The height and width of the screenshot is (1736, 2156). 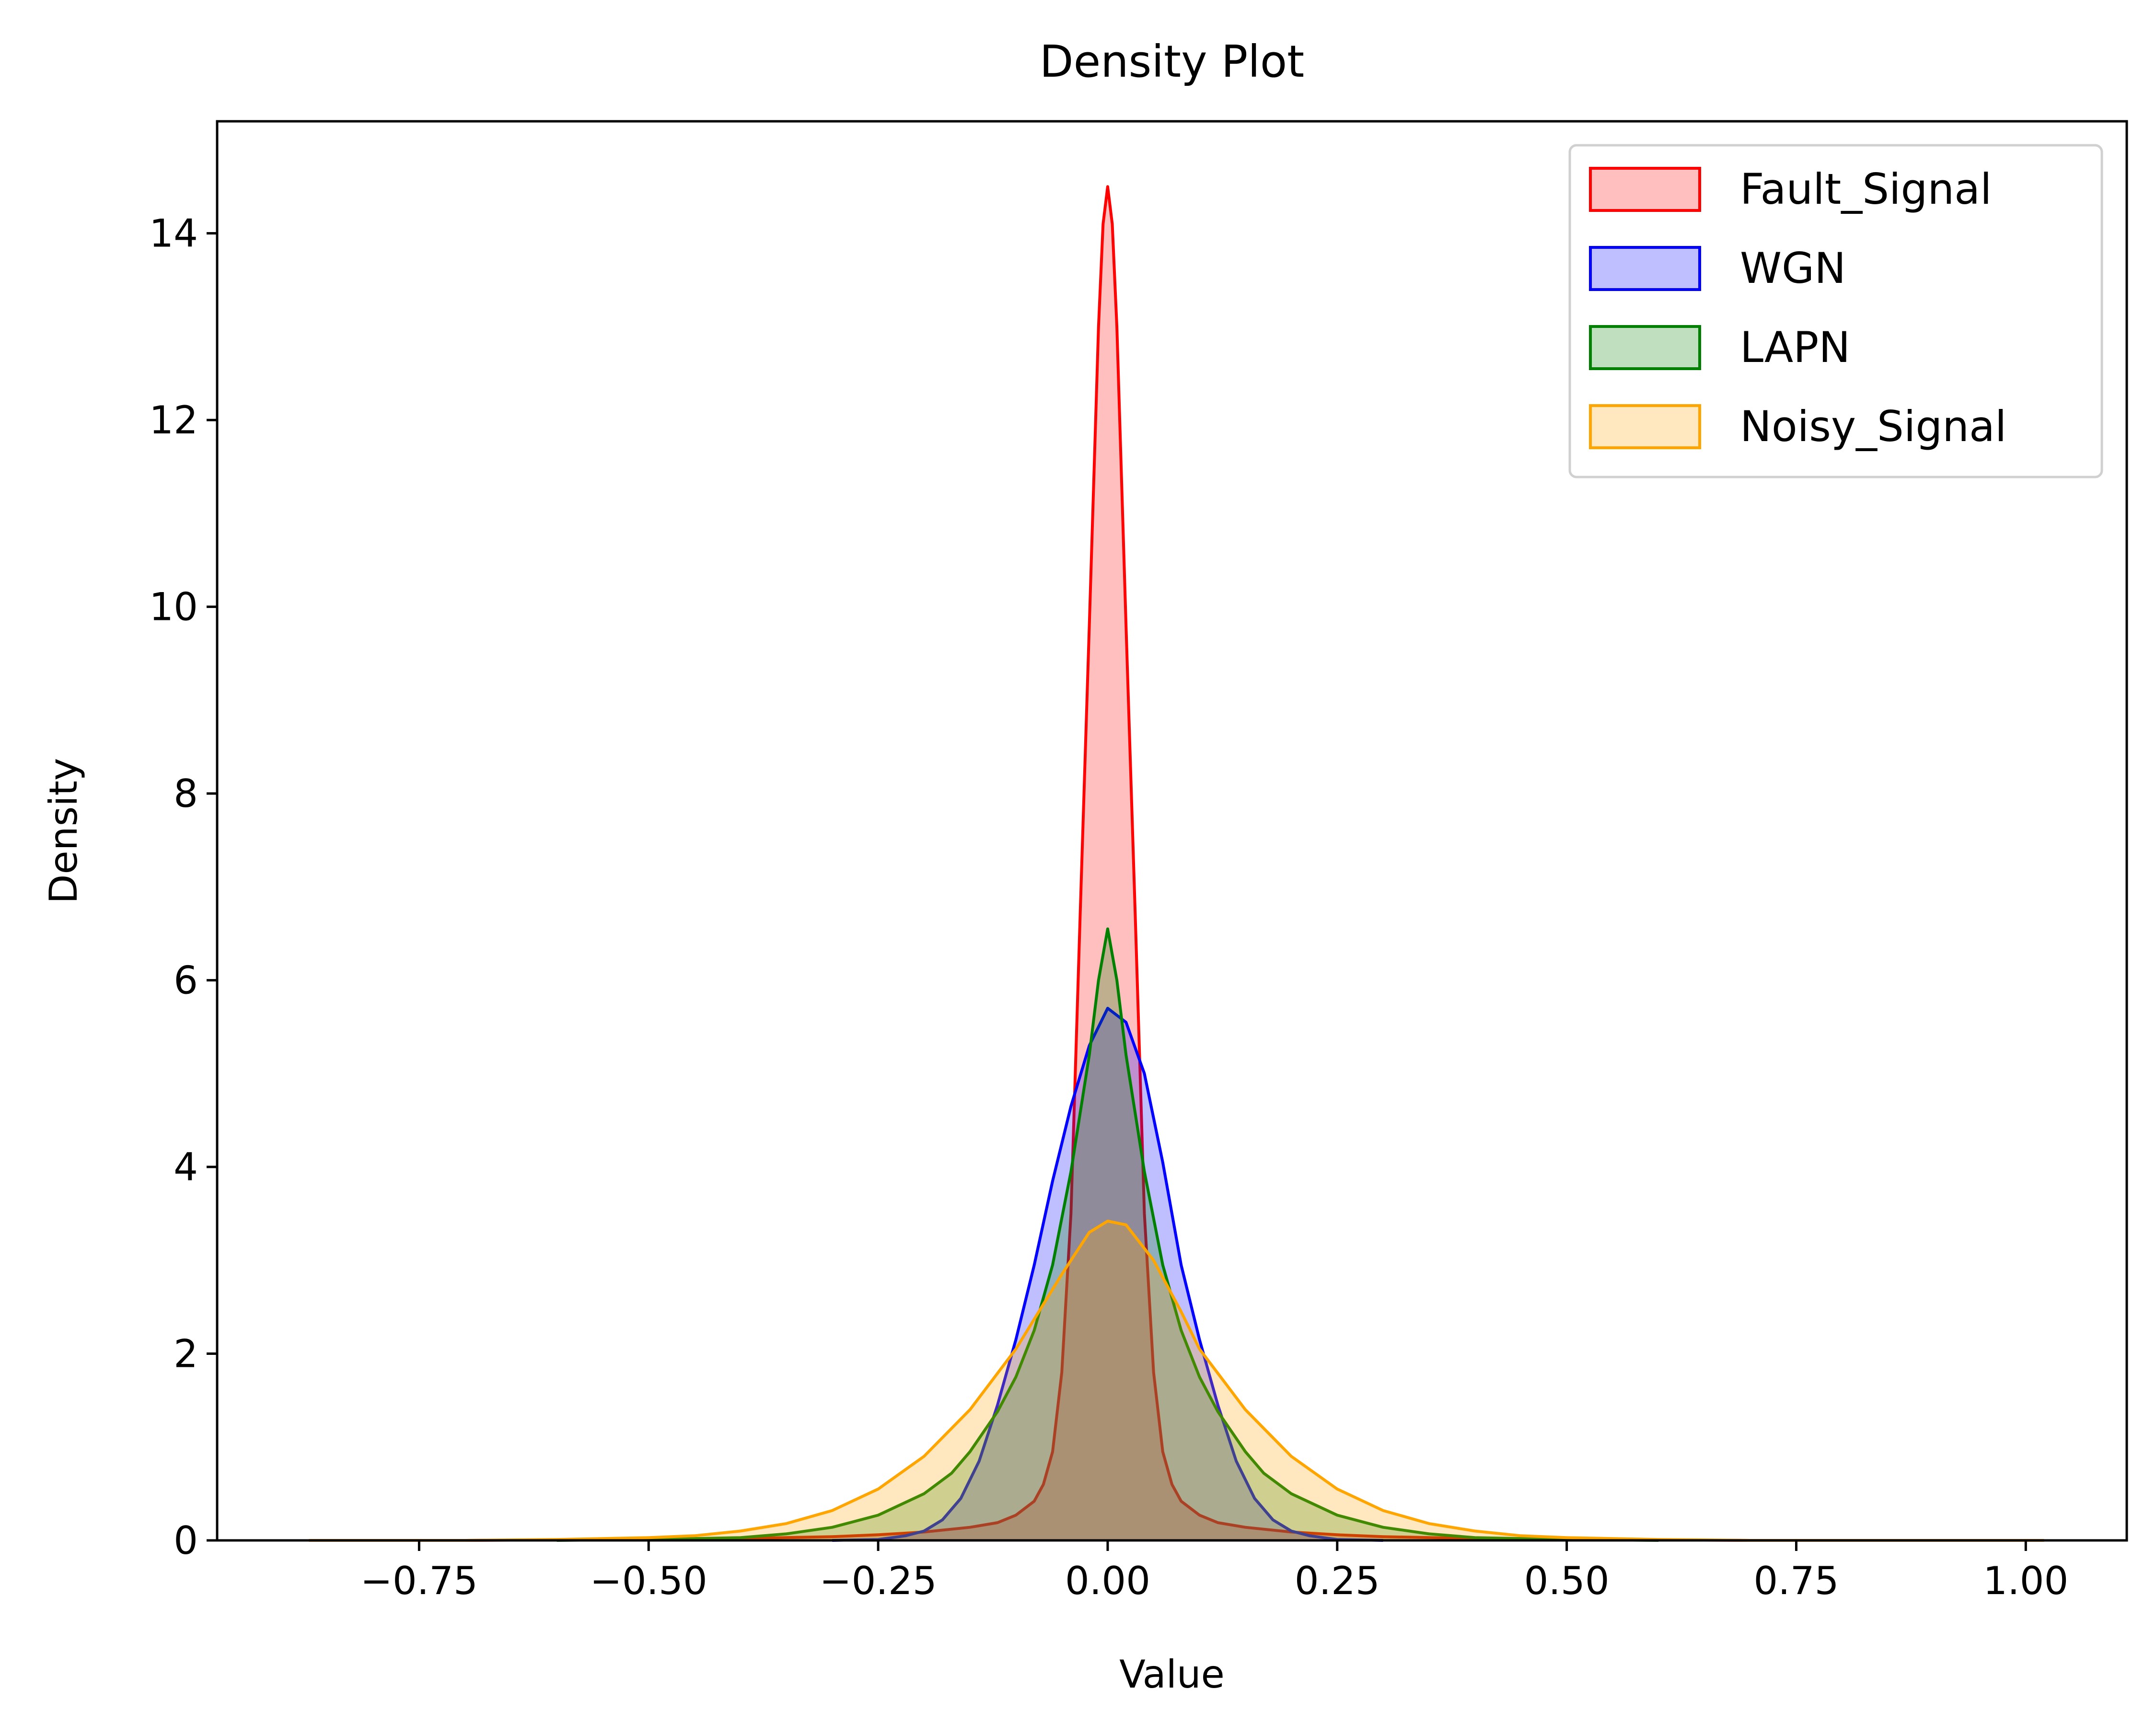 I want to click on y-axis-label: Density, so click(x=63, y=831).